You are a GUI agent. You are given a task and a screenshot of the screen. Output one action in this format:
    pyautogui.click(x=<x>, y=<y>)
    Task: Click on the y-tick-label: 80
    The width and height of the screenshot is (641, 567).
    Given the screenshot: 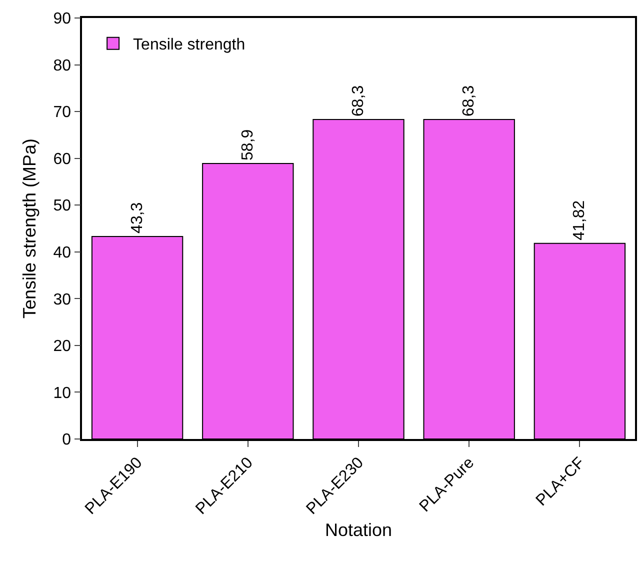 What is the action you would take?
    pyautogui.click(x=62, y=65)
    